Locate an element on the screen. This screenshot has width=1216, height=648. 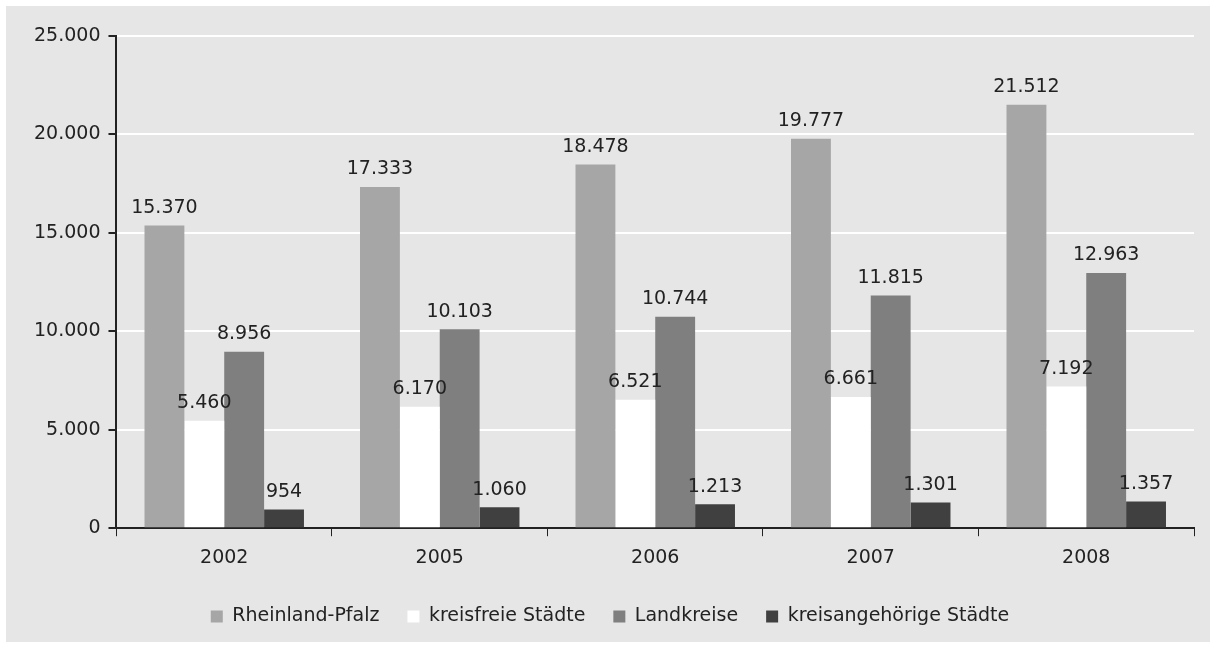
data-label: 1.213 is located at coordinates (715, 484).